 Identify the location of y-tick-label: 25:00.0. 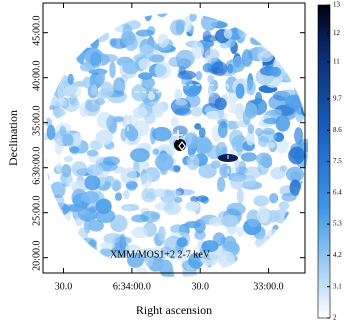
(36, 211).